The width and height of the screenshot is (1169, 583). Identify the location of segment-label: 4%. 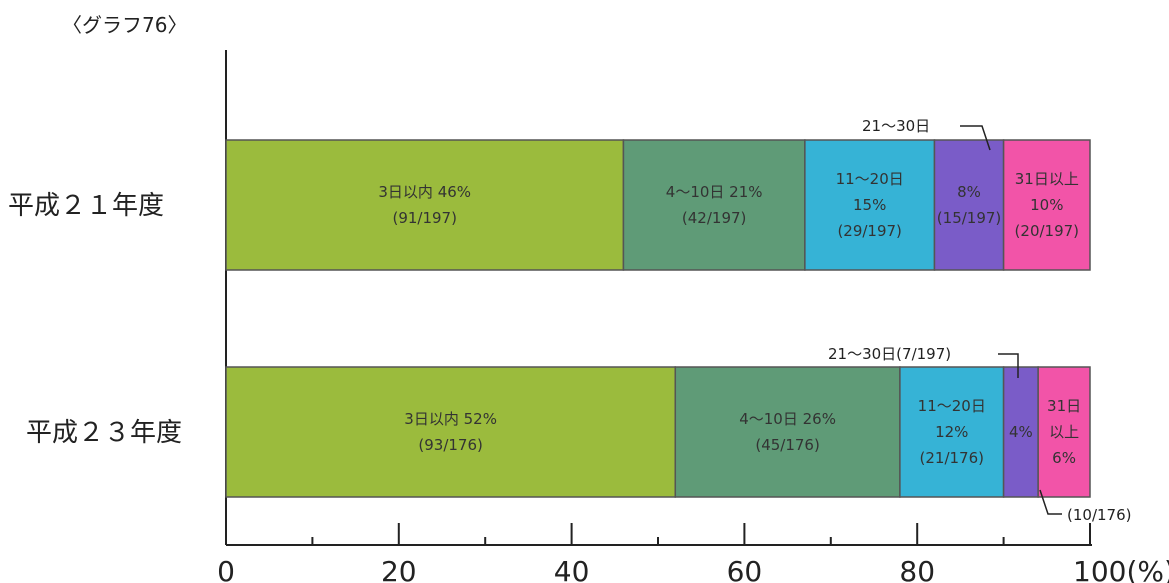
(1021, 432).